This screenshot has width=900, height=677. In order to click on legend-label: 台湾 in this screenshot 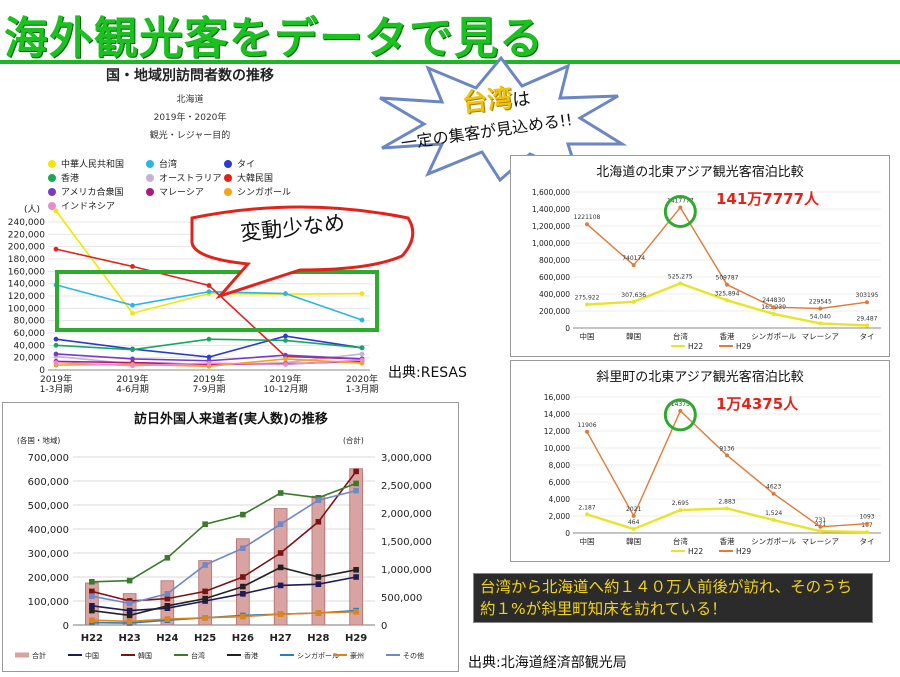, I will do `click(198, 655)`.